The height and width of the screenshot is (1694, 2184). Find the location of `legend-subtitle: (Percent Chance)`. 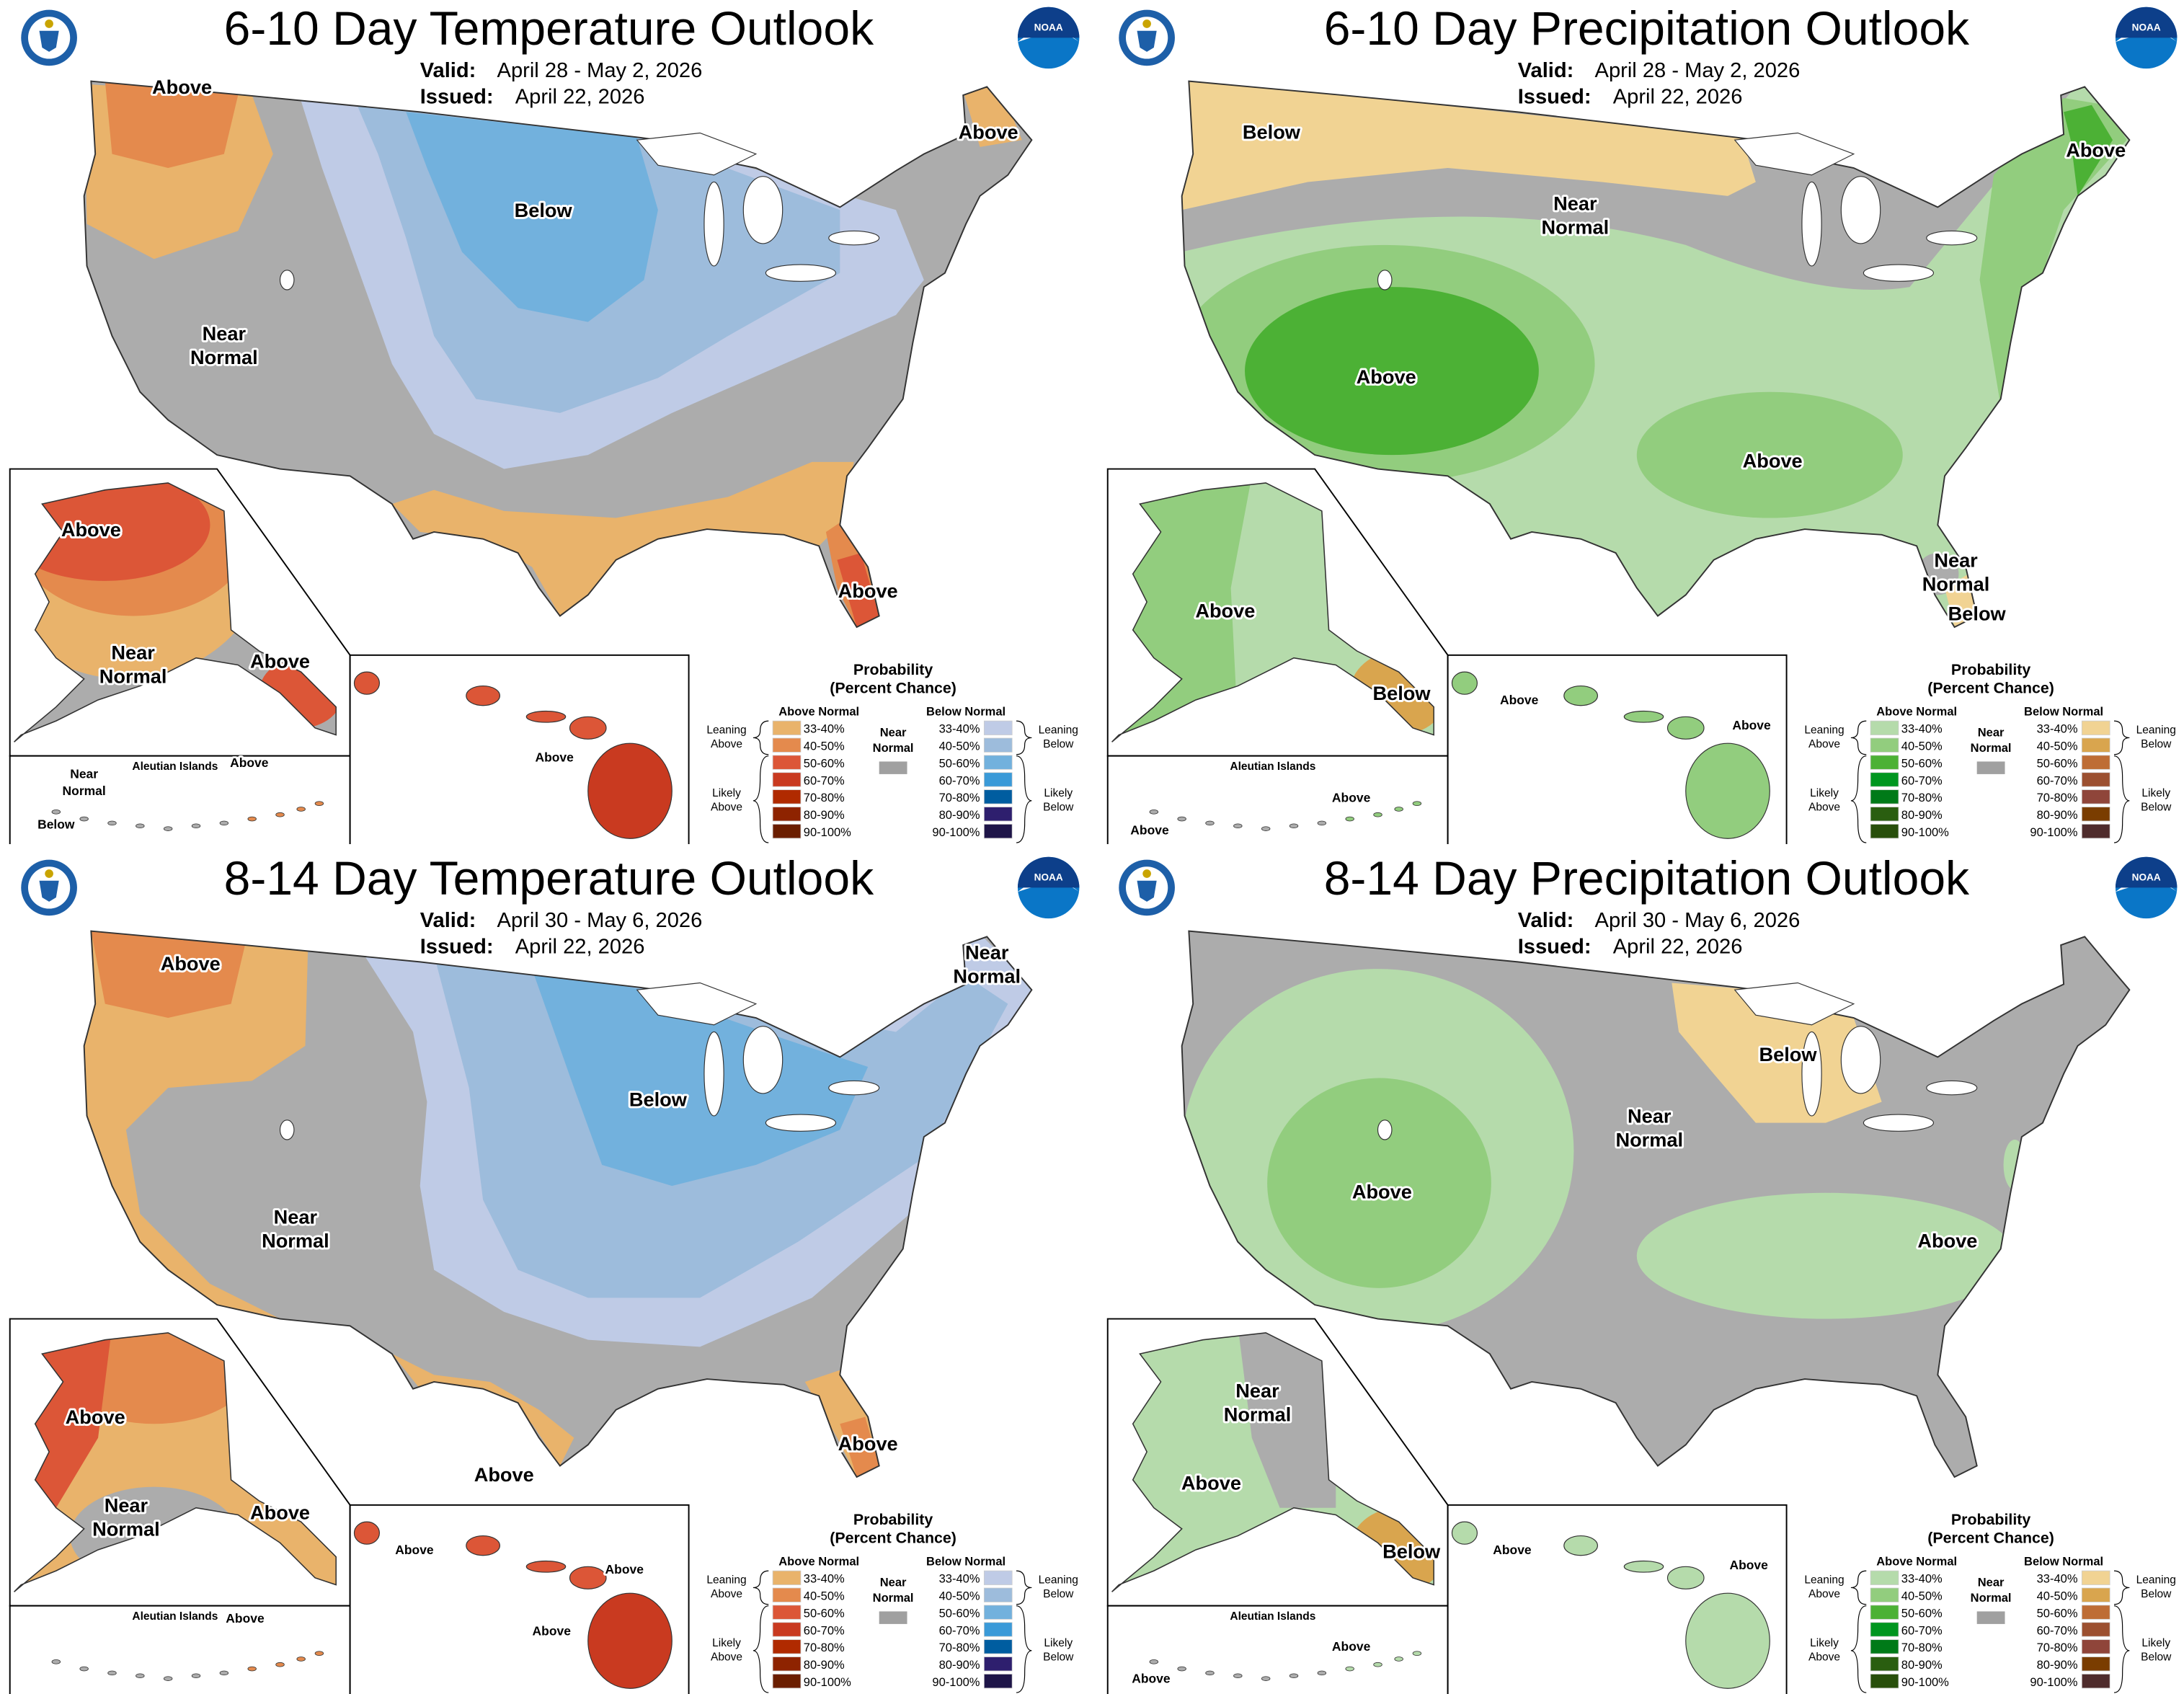

legend-subtitle: (Percent Chance) is located at coordinates (893, 687).